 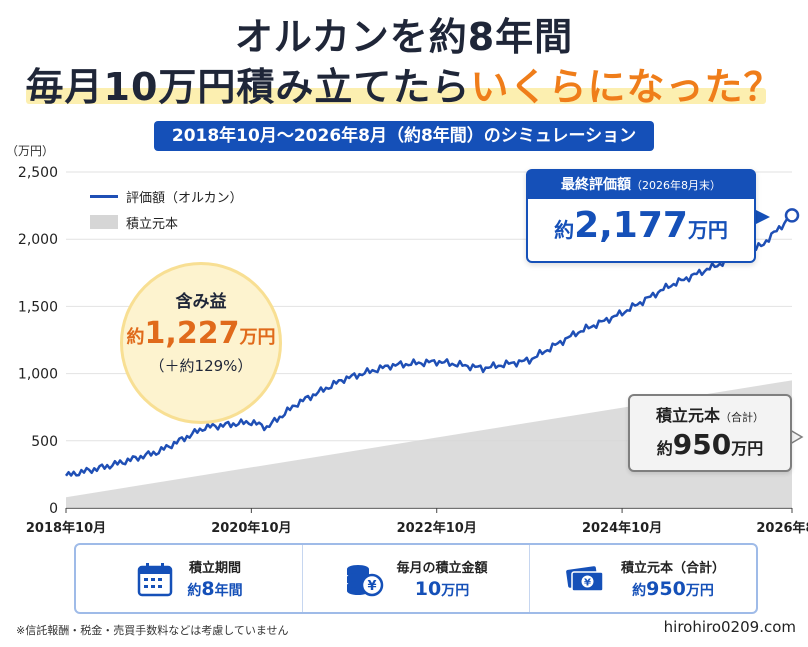 What do you see at coordinates (38, 240) in the screenshot?
I see `y-tick-label: 2,000` at bounding box center [38, 240].